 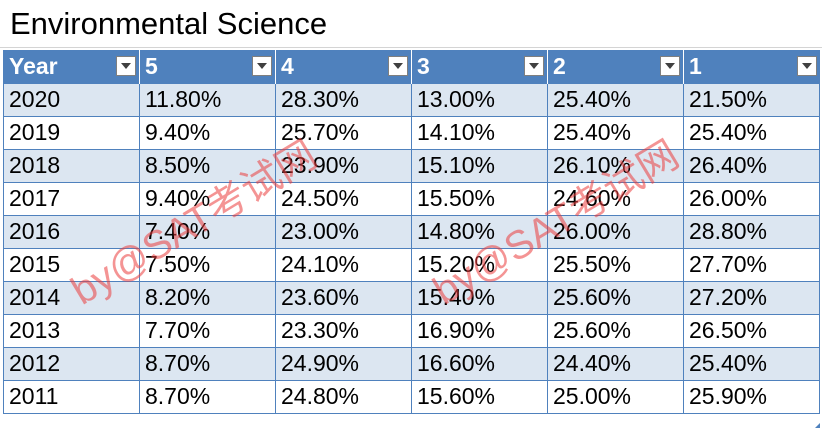 What do you see at coordinates (559, 65) in the screenshot?
I see `column-header-label: 2` at bounding box center [559, 65].